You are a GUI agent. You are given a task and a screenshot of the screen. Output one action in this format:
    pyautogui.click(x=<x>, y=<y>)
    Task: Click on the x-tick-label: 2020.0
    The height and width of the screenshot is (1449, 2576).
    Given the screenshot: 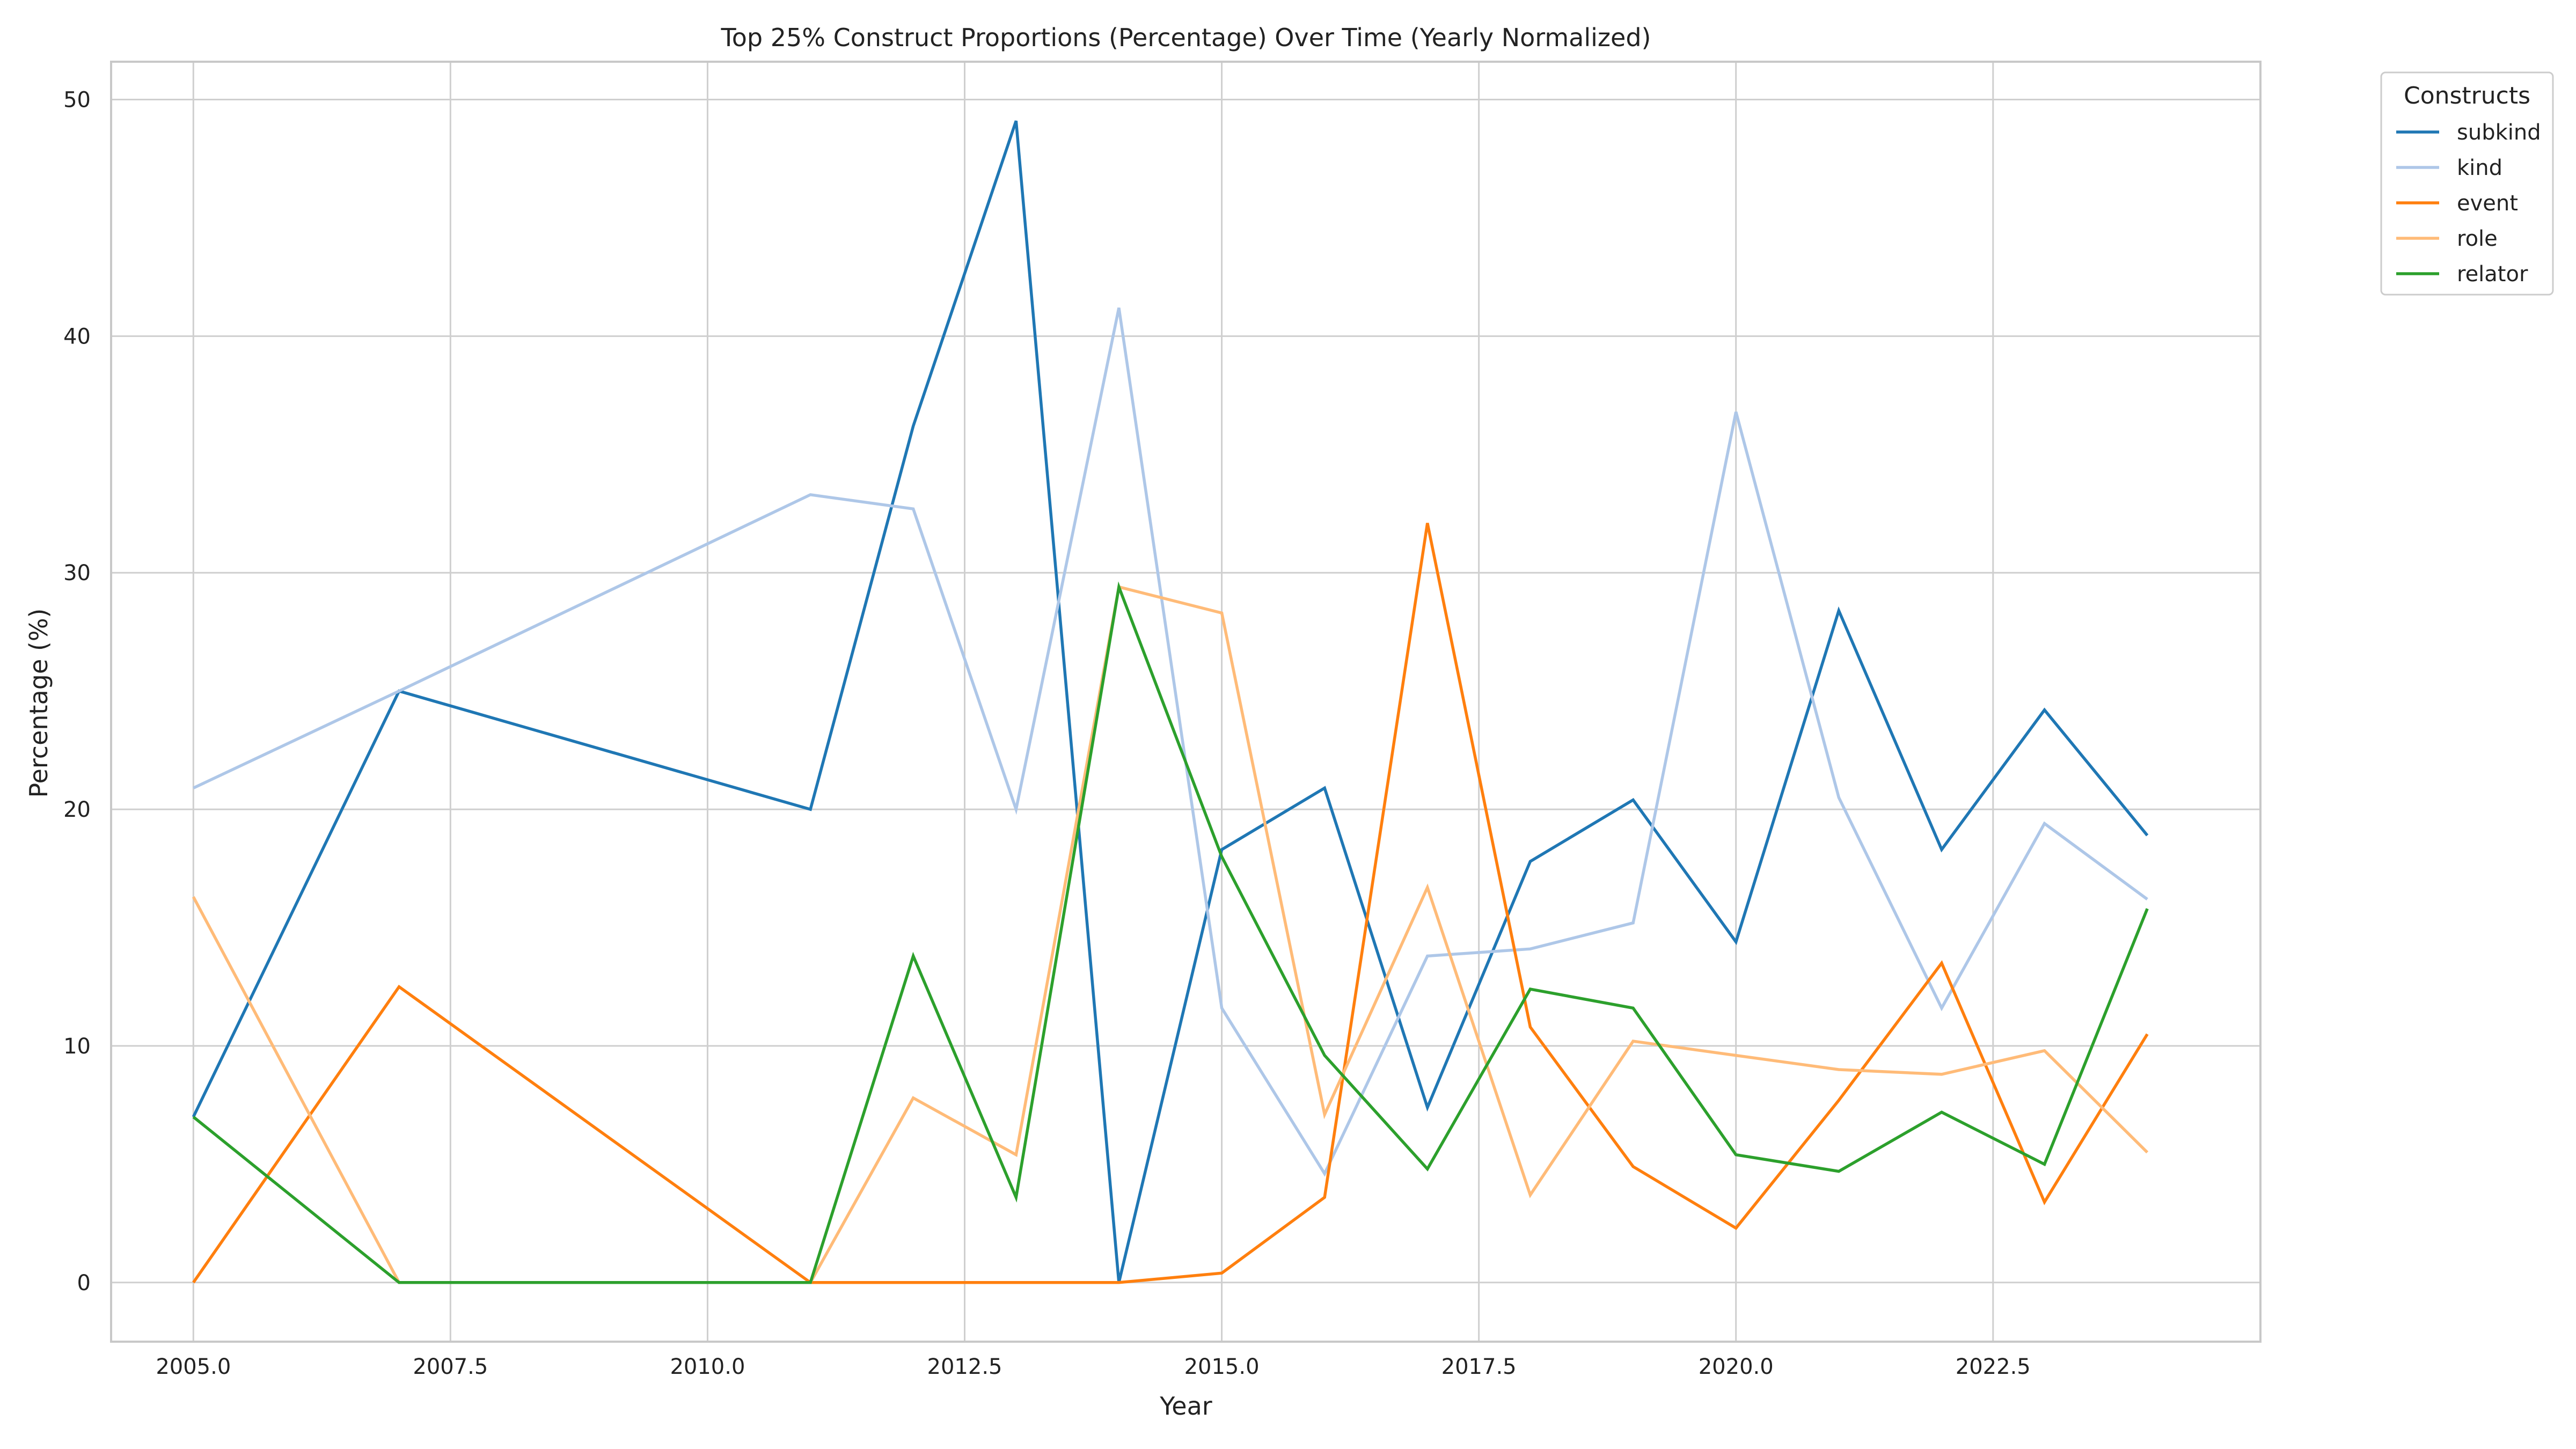 What is the action you would take?
    pyautogui.click(x=1736, y=1367)
    